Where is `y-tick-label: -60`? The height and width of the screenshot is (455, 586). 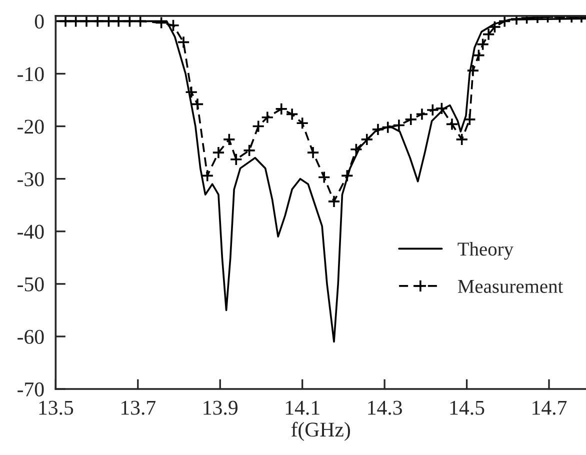
y-tick-label: -60 is located at coordinates (31, 337).